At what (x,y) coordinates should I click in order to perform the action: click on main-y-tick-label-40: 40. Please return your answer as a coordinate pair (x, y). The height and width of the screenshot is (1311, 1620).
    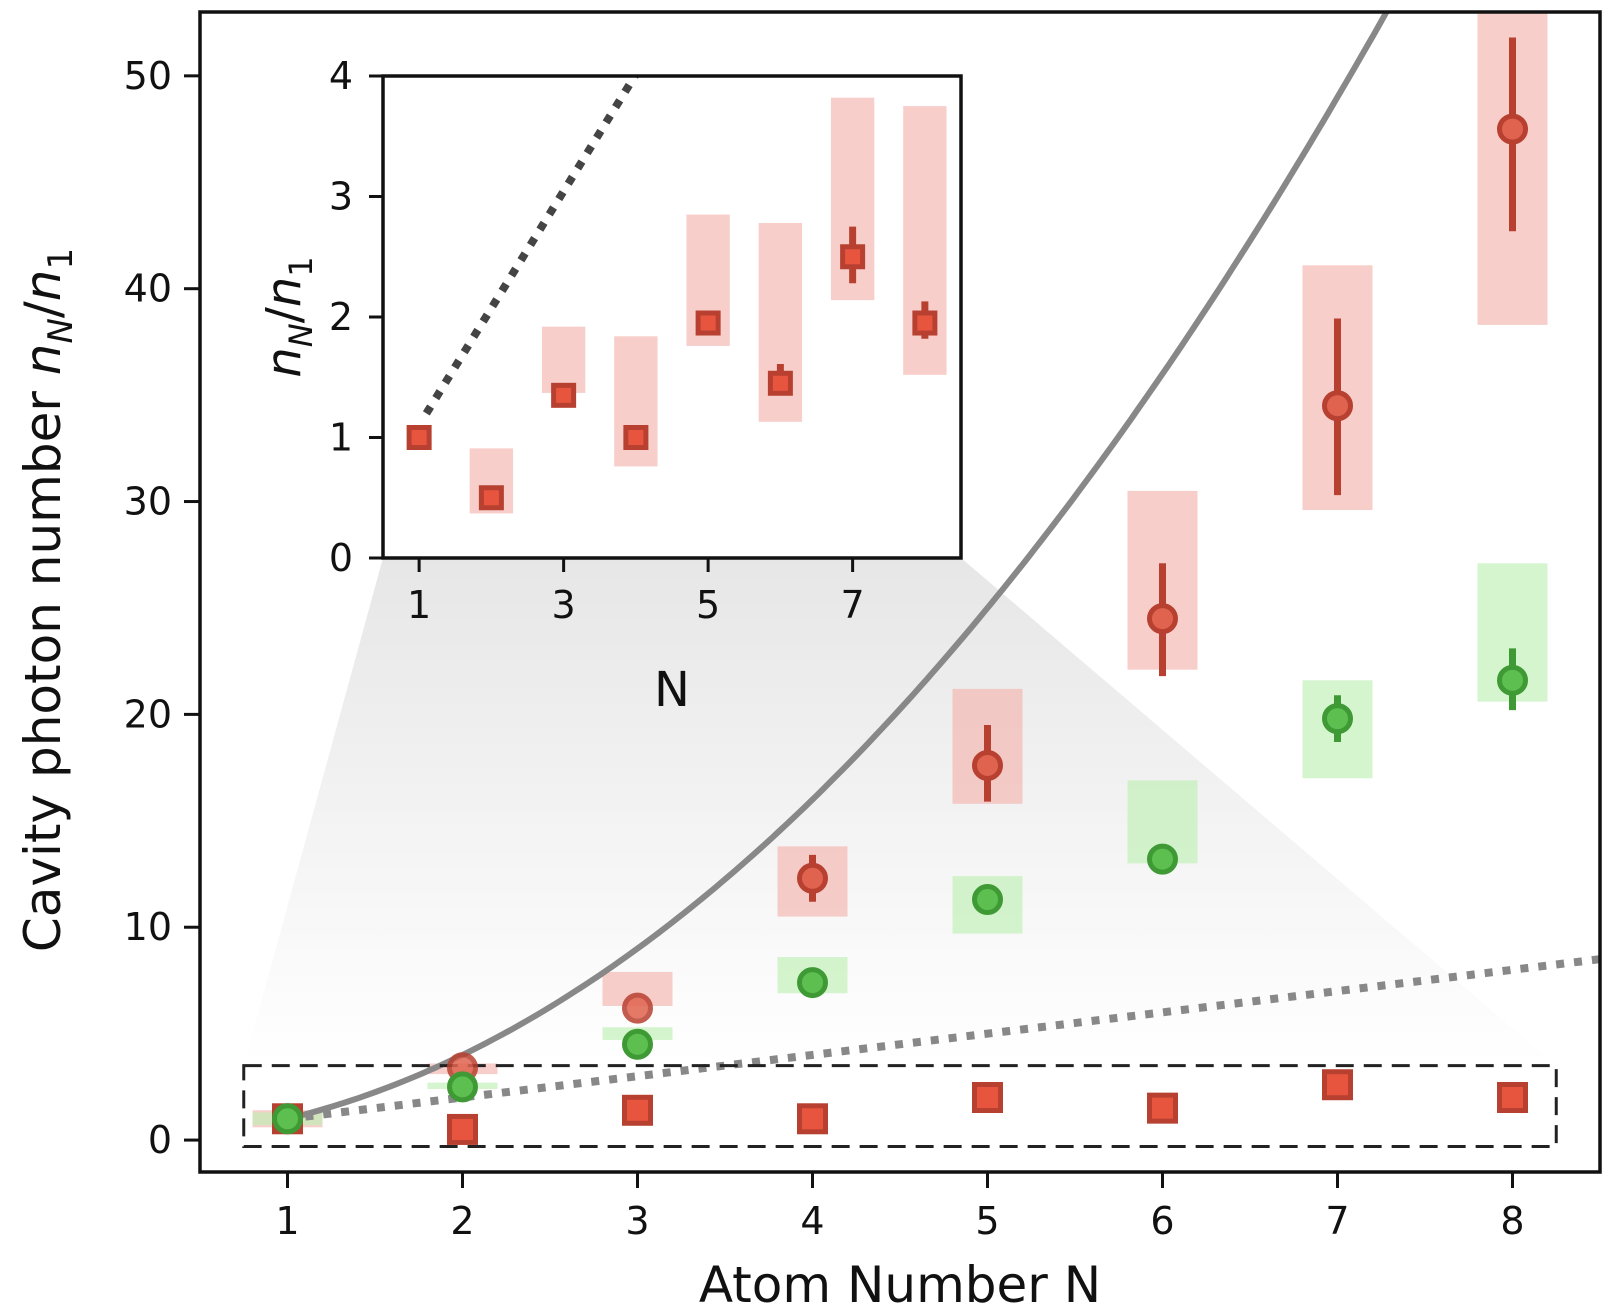
    Looking at the image, I should click on (148, 289).